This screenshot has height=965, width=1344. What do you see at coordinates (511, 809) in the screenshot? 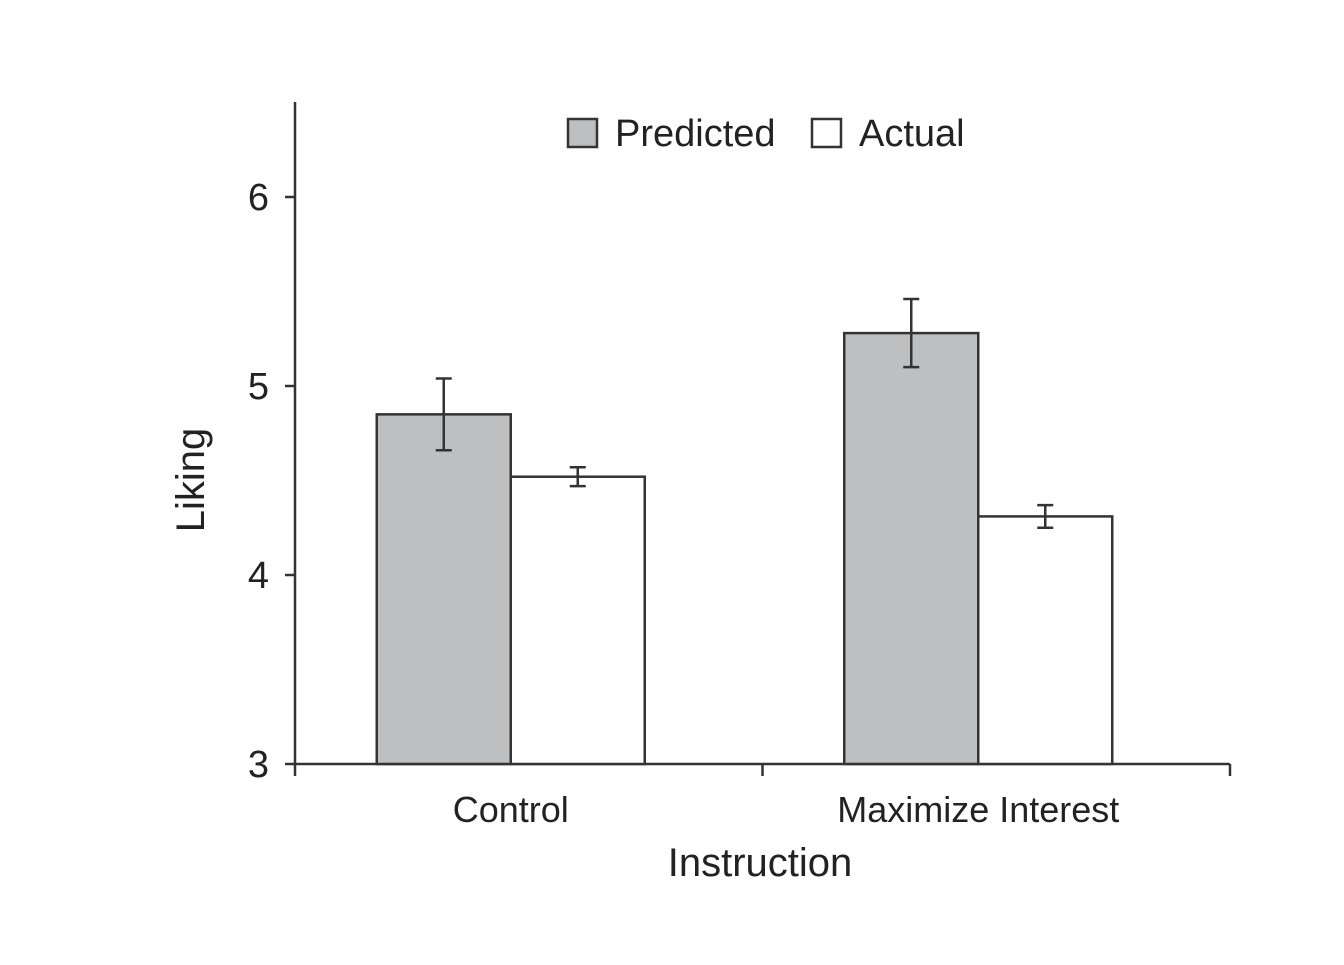
I see `x-category-label: Control` at bounding box center [511, 809].